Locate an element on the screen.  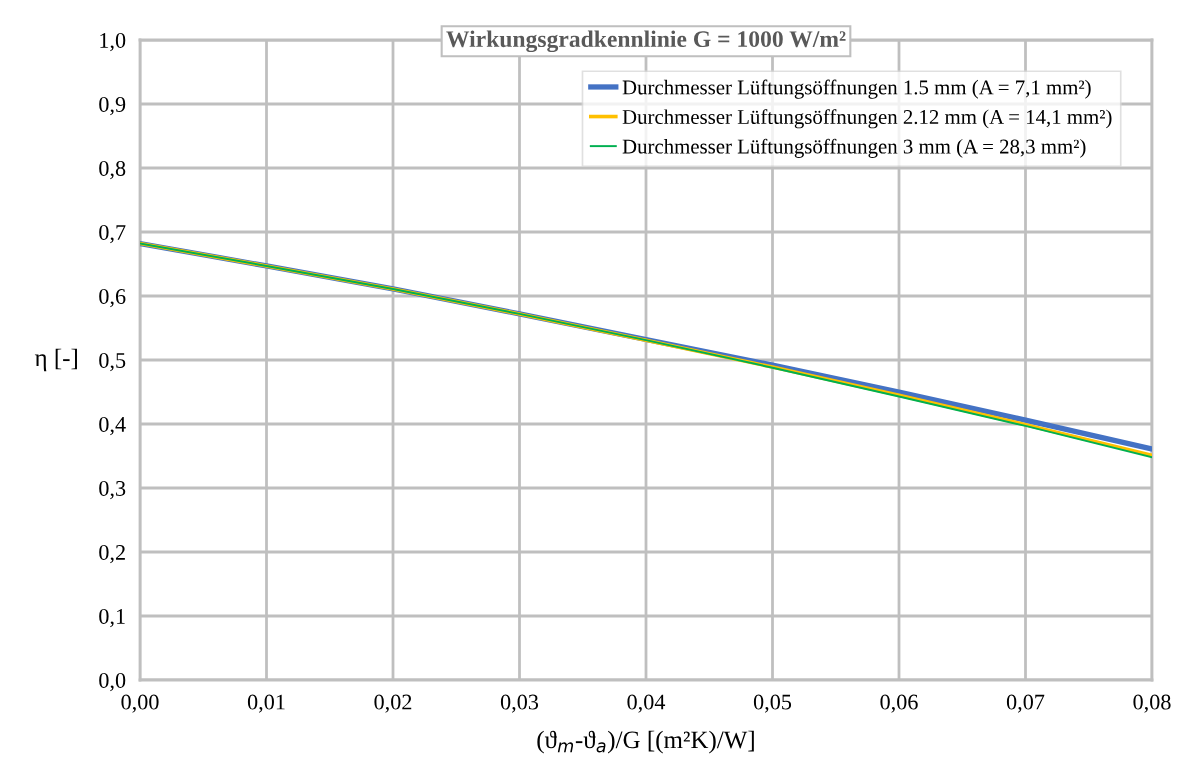
x-tick-label: 0,00 is located at coordinates (140, 703).